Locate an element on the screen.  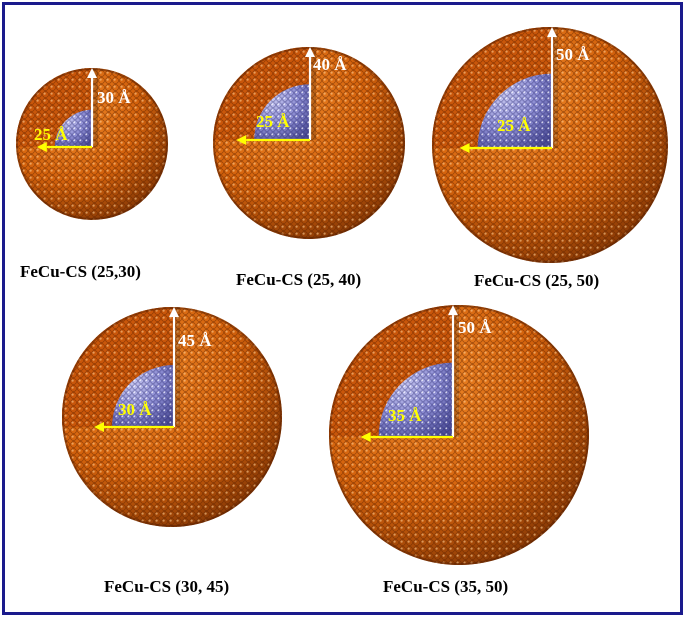
core-radius-label: 30 Å is located at coordinates (135, 409).